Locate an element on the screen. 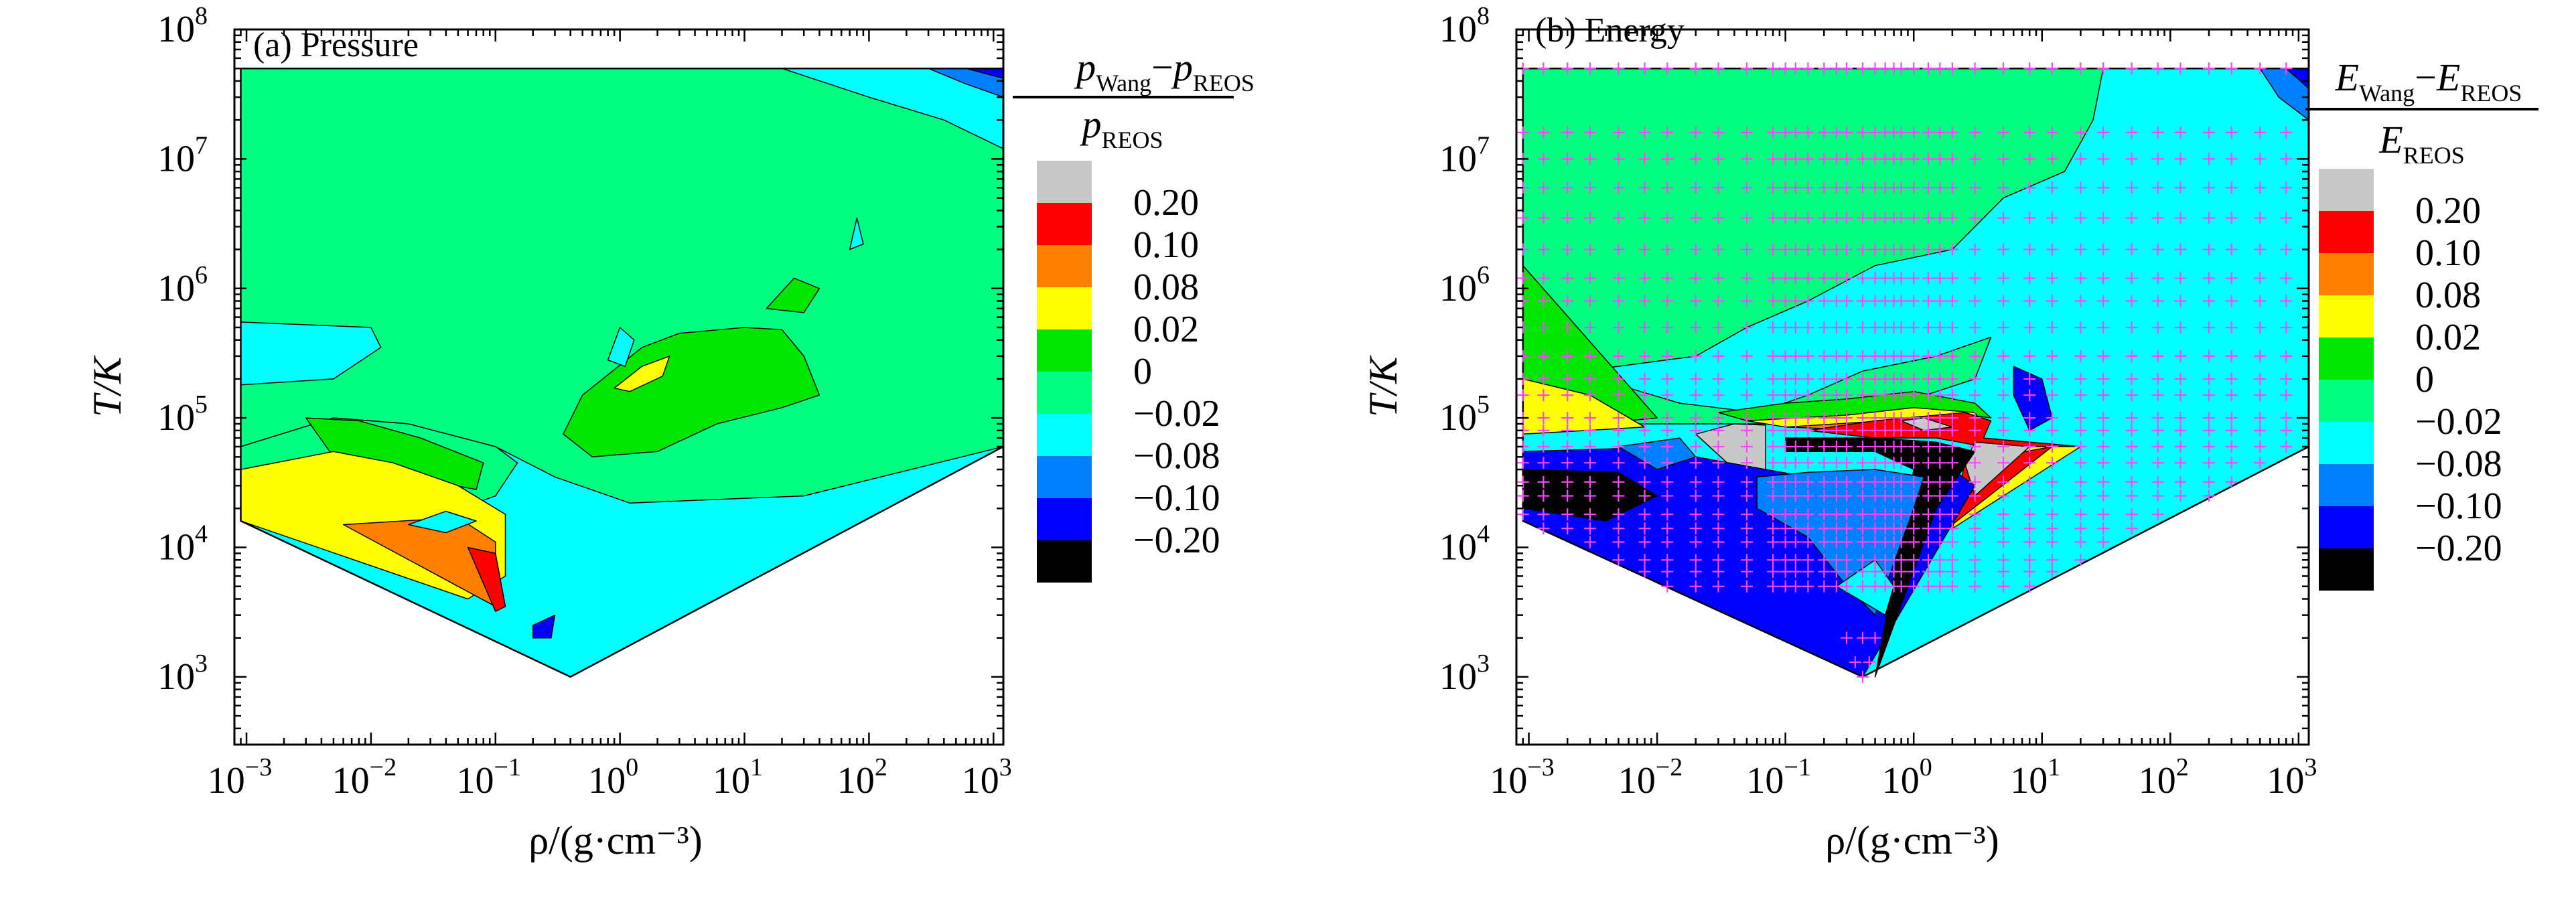 This screenshot has height=914, width=2576. cbar-a-num-sub2: REOS is located at coordinates (1224, 83).